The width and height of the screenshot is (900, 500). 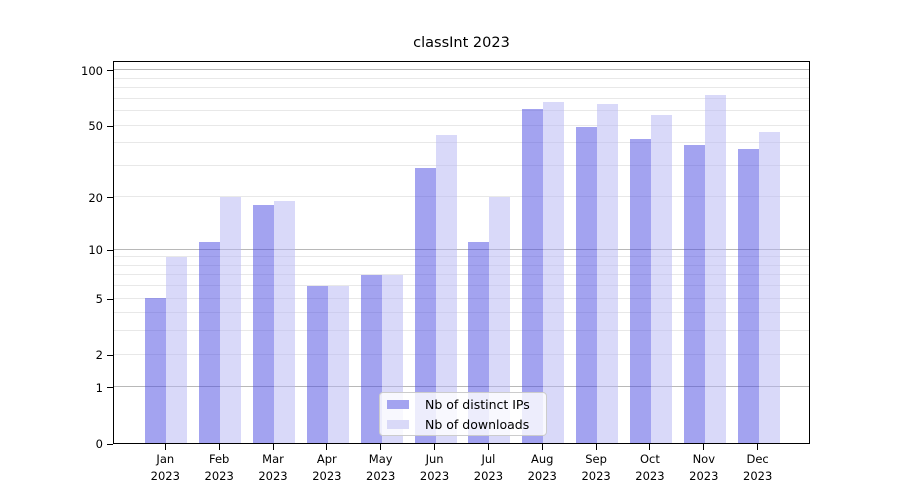 I want to click on x-axis-label-feb: Feb 2023, so click(x=219, y=467).